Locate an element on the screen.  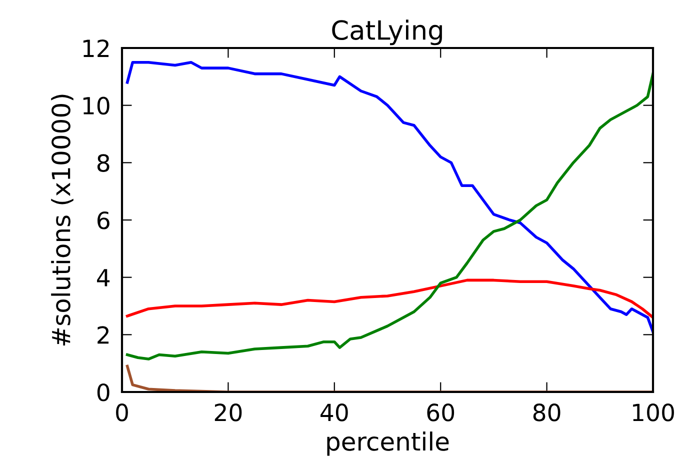
chart-title: CatLying is located at coordinates (387, 33).